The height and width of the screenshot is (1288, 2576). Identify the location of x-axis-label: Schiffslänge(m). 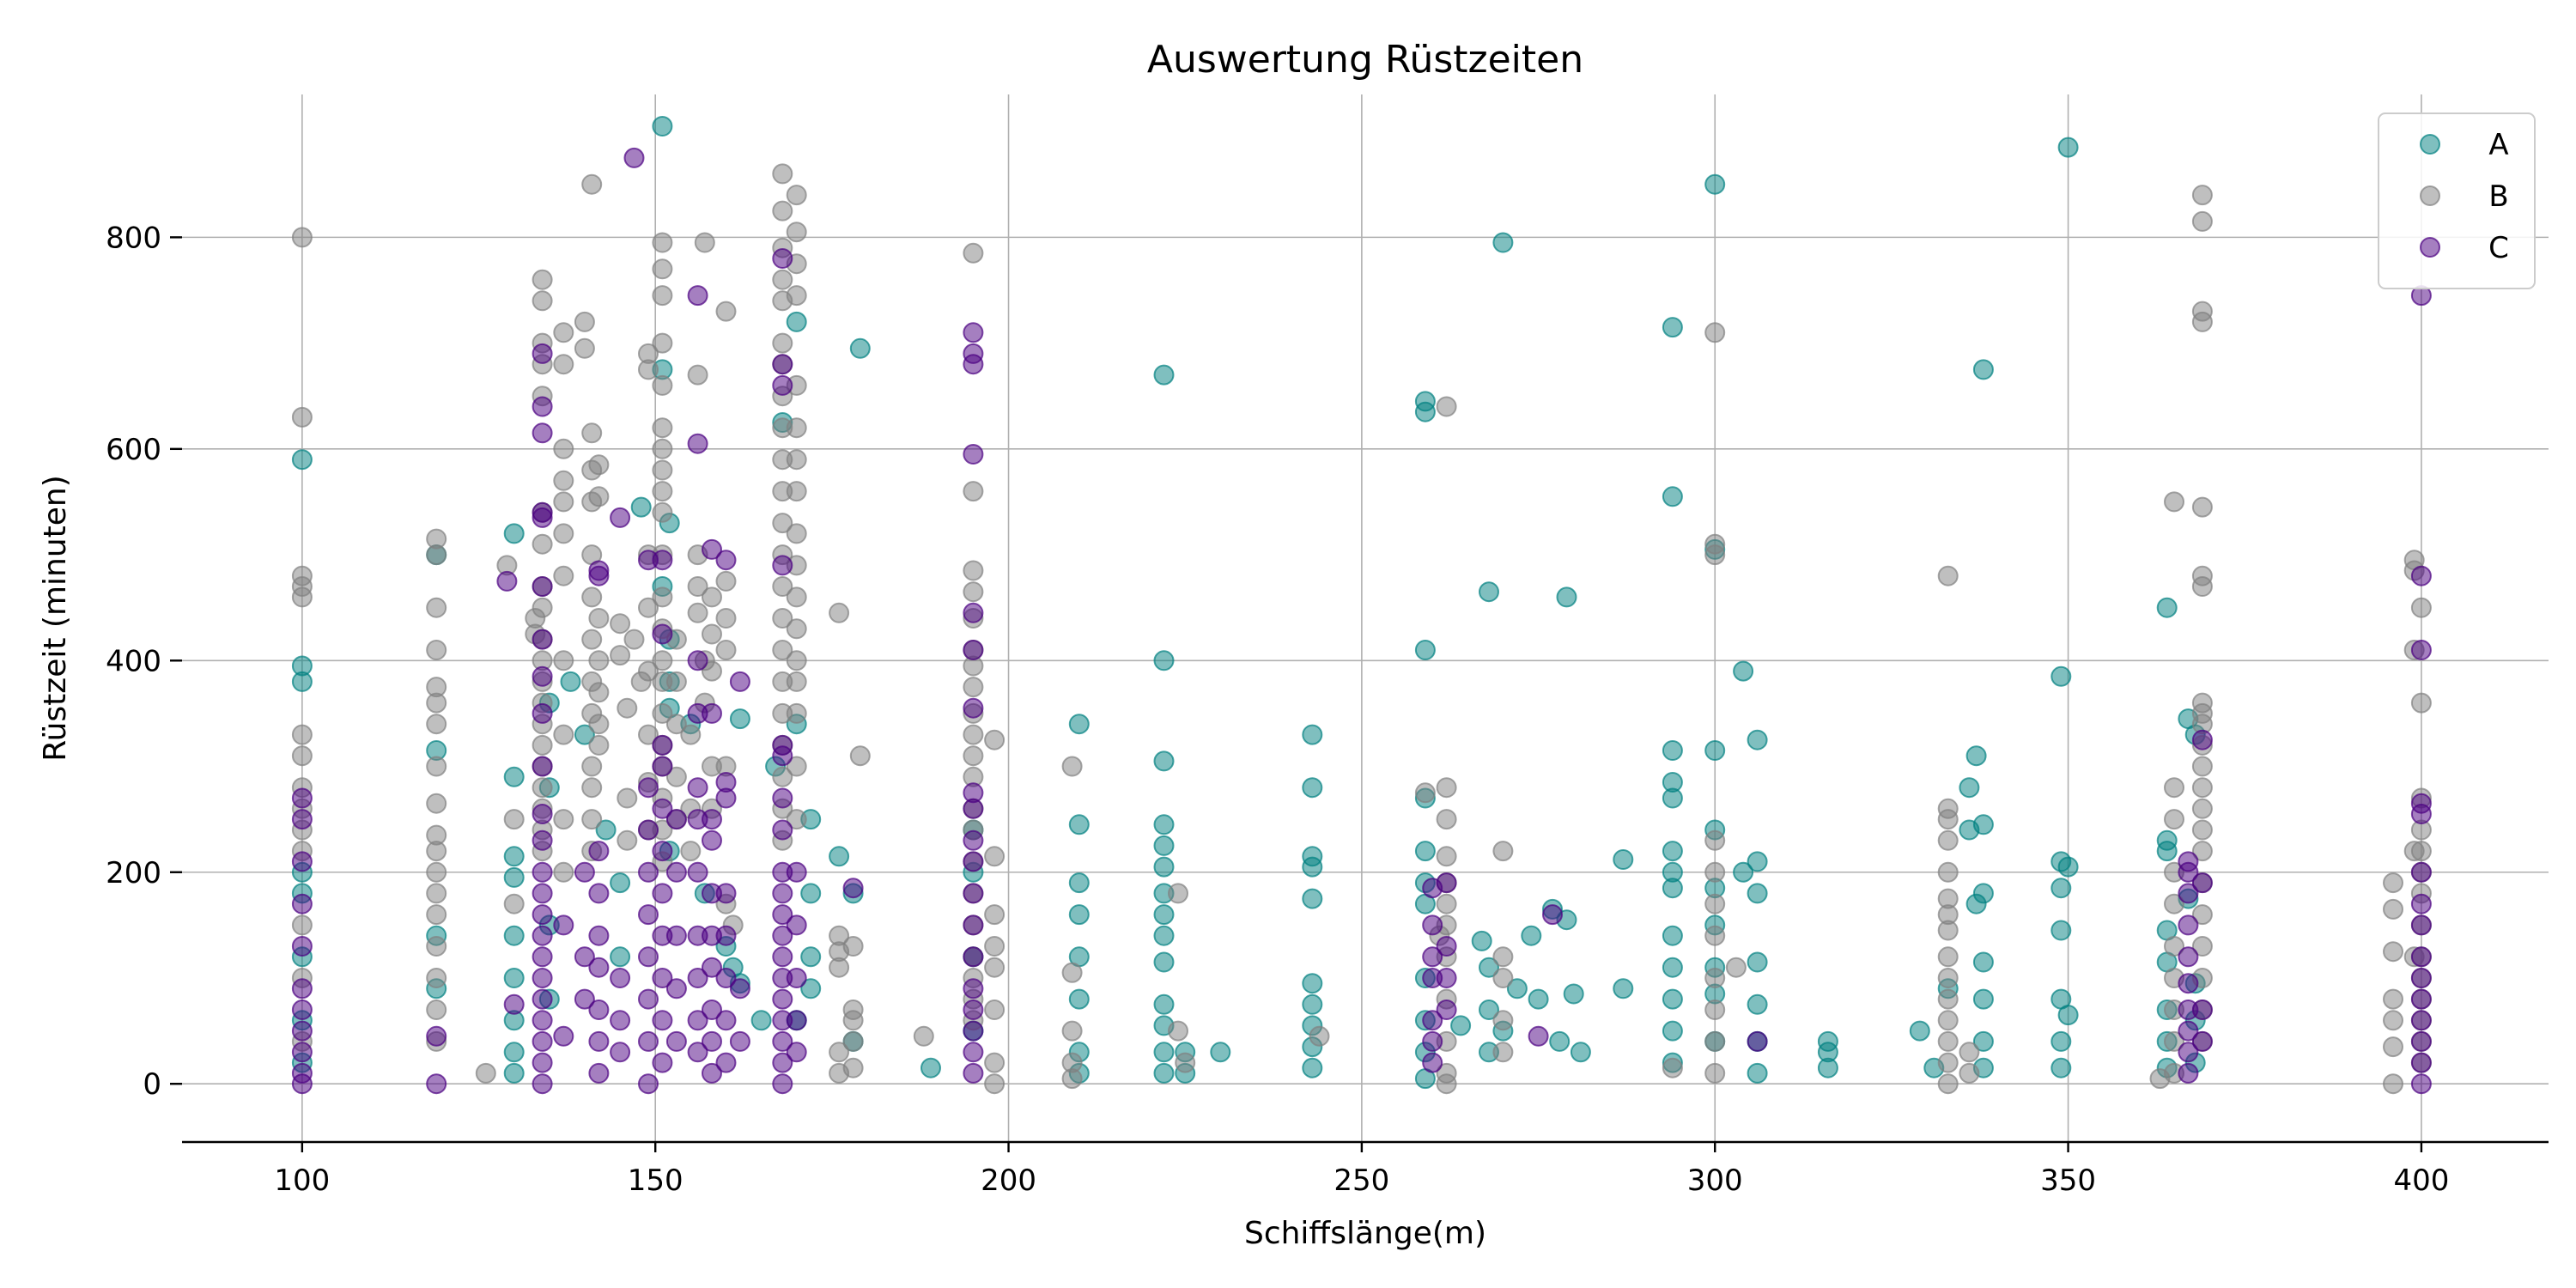
(1365, 1233).